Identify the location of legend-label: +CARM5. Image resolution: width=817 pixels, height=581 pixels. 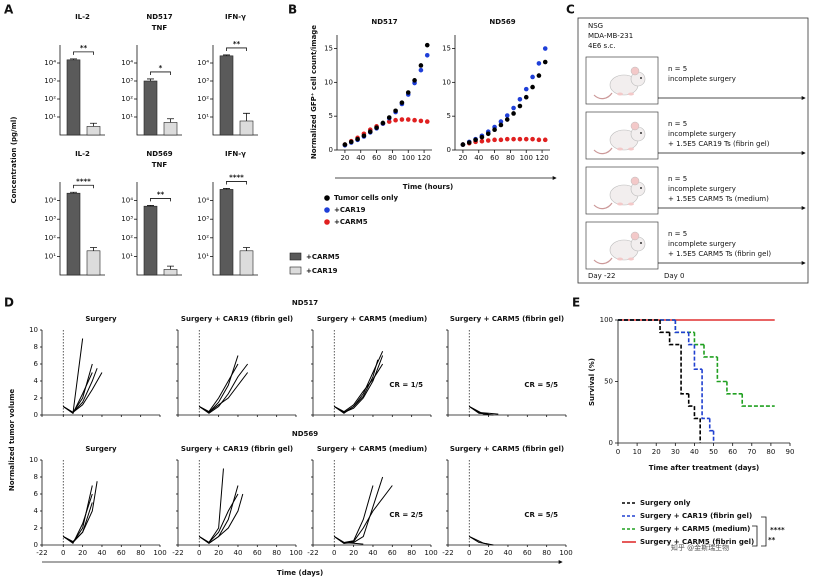
(323, 257).